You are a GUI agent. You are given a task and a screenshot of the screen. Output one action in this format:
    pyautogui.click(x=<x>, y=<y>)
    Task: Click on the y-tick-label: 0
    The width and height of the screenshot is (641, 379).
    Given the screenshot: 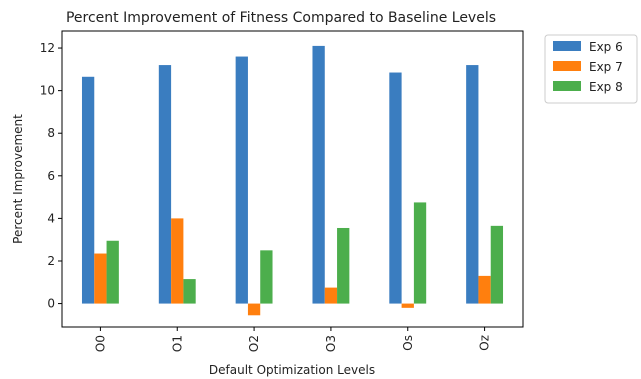 What is the action you would take?
    pyautogui.click(x=51, y=304)
    